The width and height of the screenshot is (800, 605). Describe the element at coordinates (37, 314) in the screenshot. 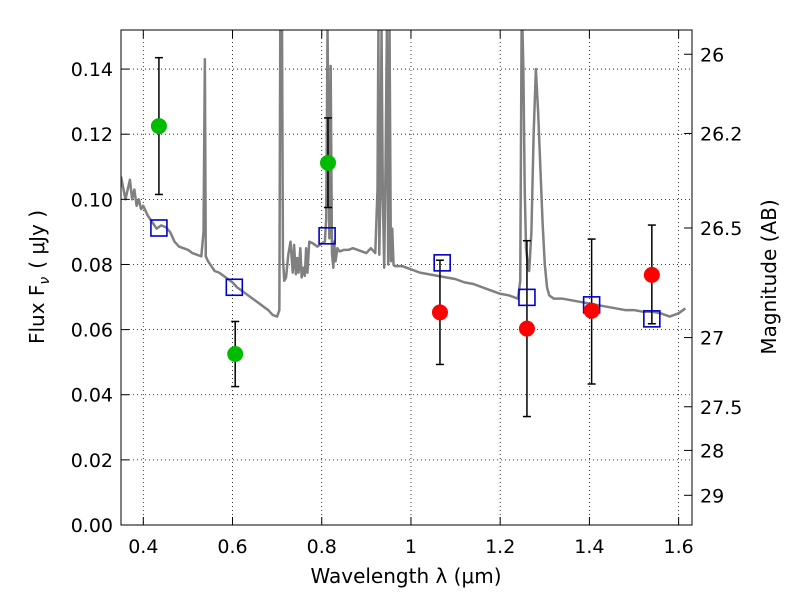

I see `y-axis-label-main: Flux F` at that location.